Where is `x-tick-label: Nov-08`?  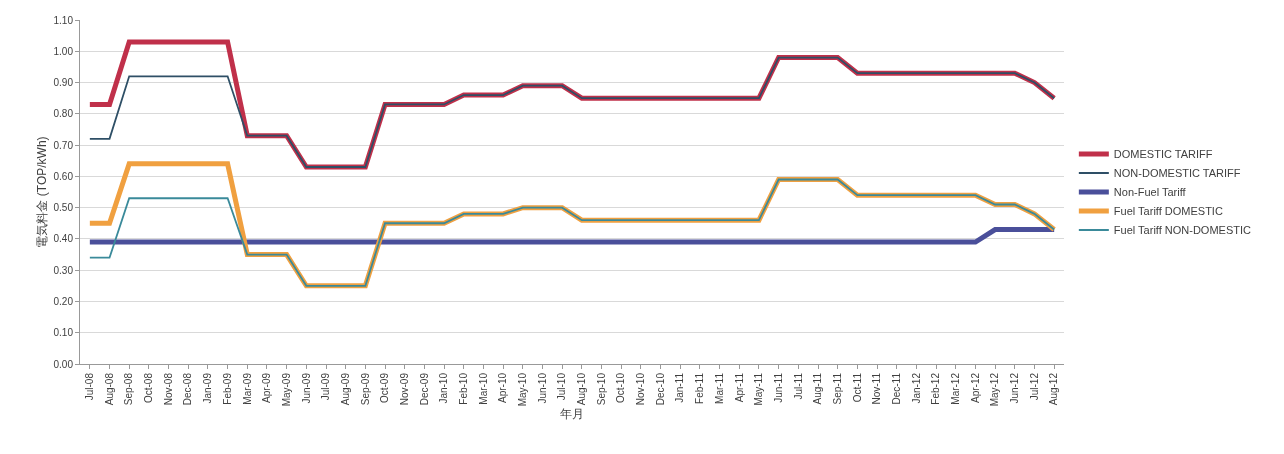 x-tick-label: Nov-08 is located at coordinates (168, 389).